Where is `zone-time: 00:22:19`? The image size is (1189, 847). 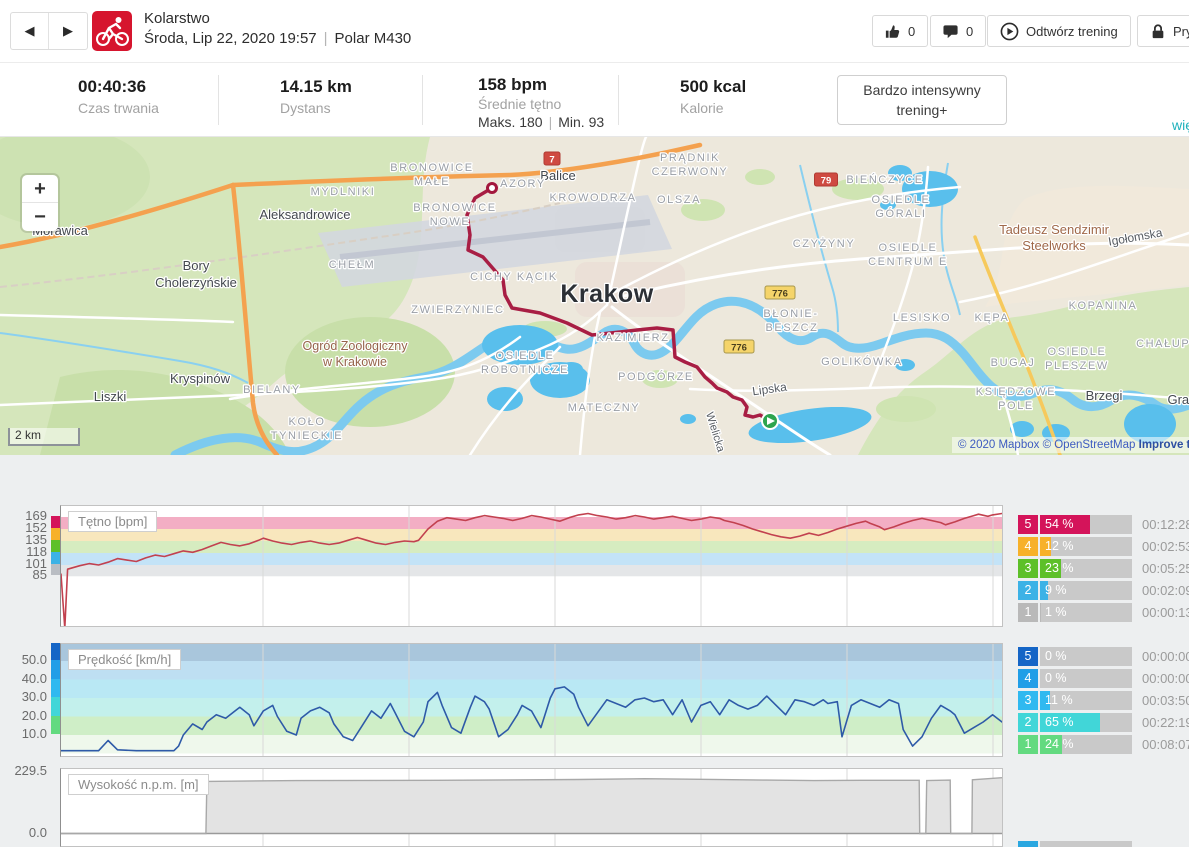 zone-time: 00:22:19 is located at coordinates (1165, 722).